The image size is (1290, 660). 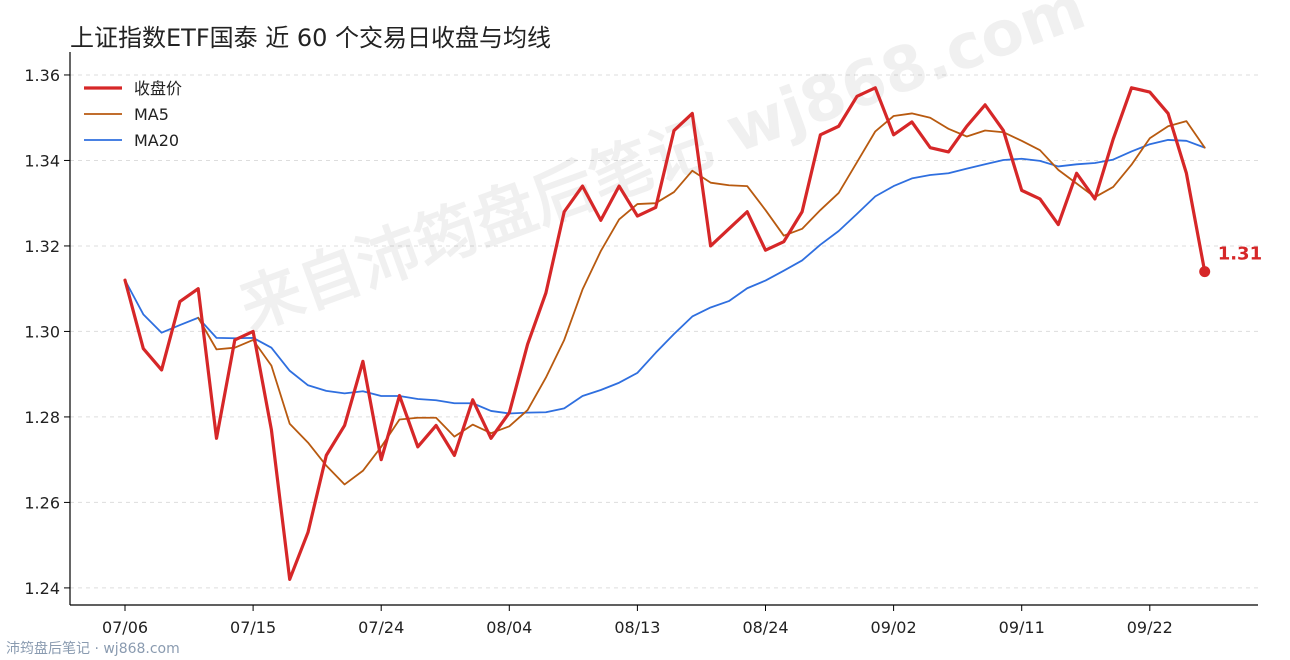 What do you see at coordinates (311, 38) in the screenshot?
I see `page-title: 上证指数ETF国泰 近 60 个交易日收盘与均线` at bounding box center [311, 38].